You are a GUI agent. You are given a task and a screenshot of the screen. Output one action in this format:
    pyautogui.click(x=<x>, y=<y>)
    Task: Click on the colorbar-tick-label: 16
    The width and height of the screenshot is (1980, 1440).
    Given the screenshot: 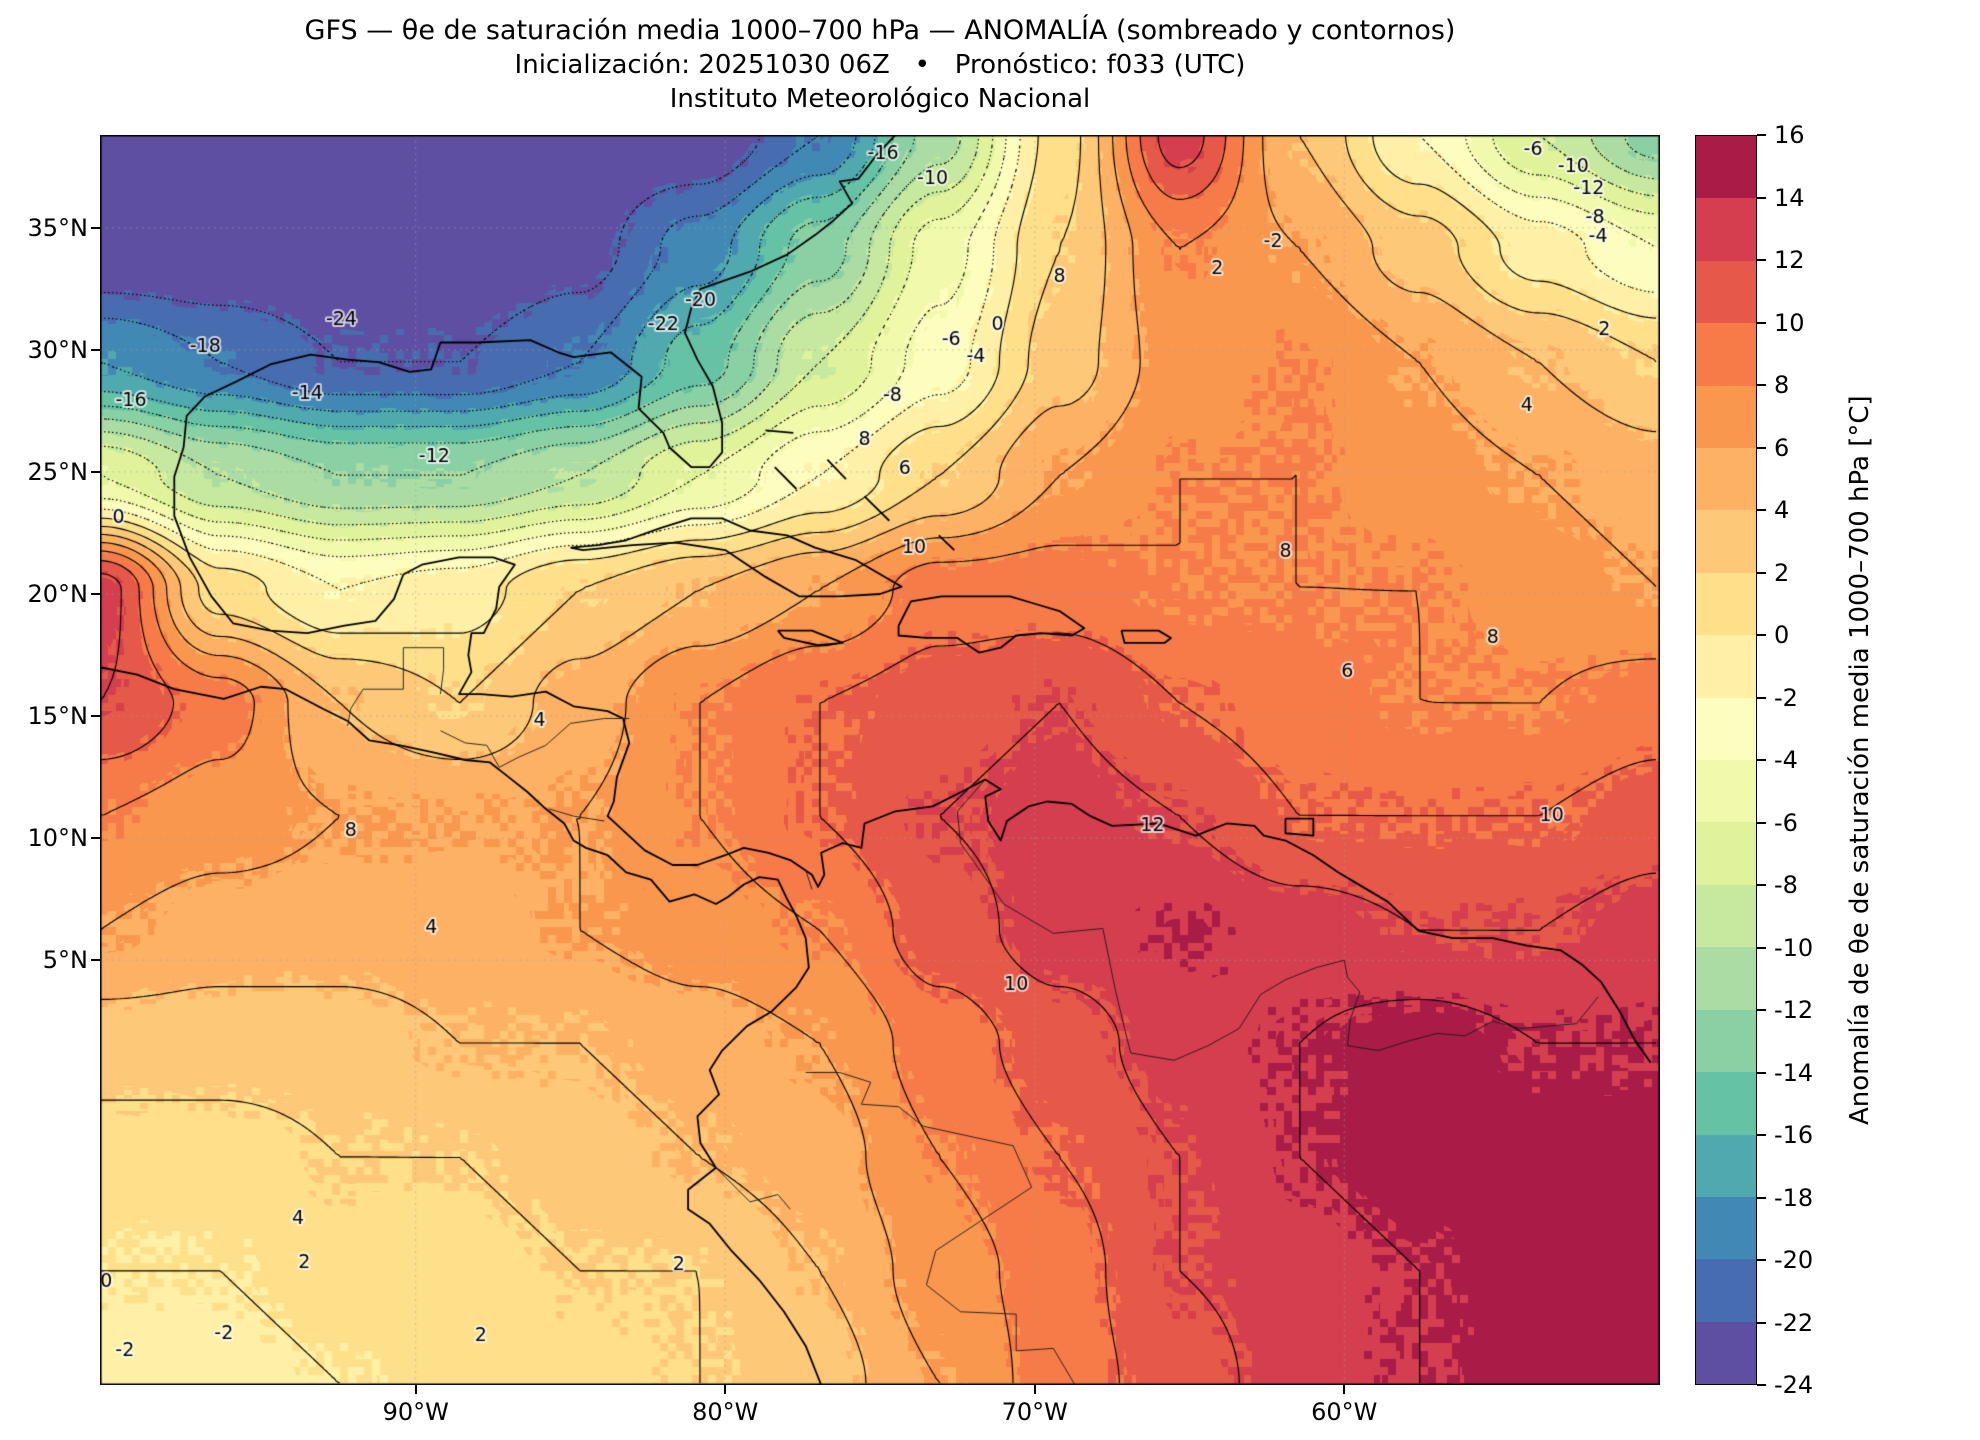 What is the action you would take?
    pyautogui.click(x=1789, y=135)
    